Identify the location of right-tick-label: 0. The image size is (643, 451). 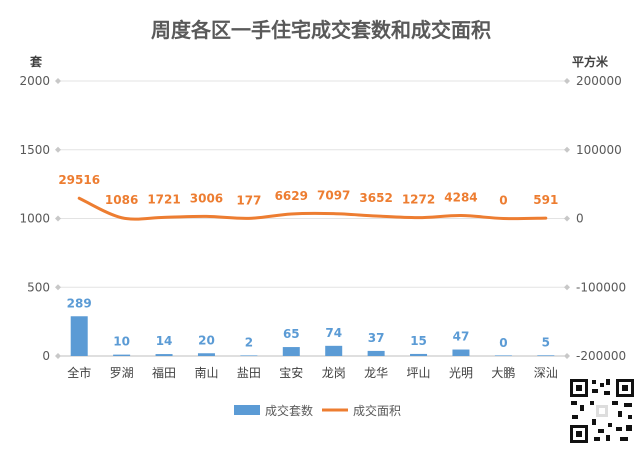
(580, 219).